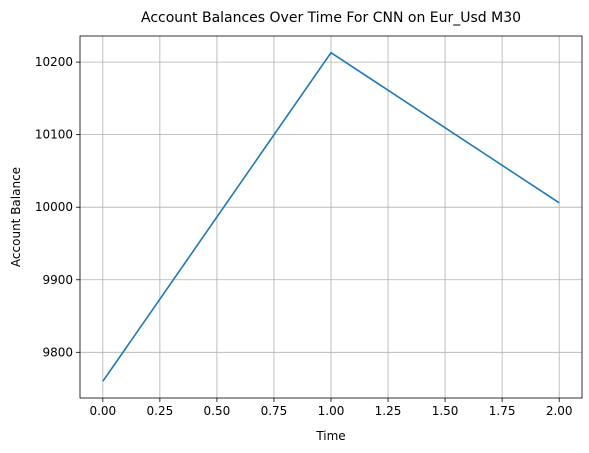 The width and height of the screenshot is (589, 453). I want to click on y-tick-label: 9900, so click(57, 280).